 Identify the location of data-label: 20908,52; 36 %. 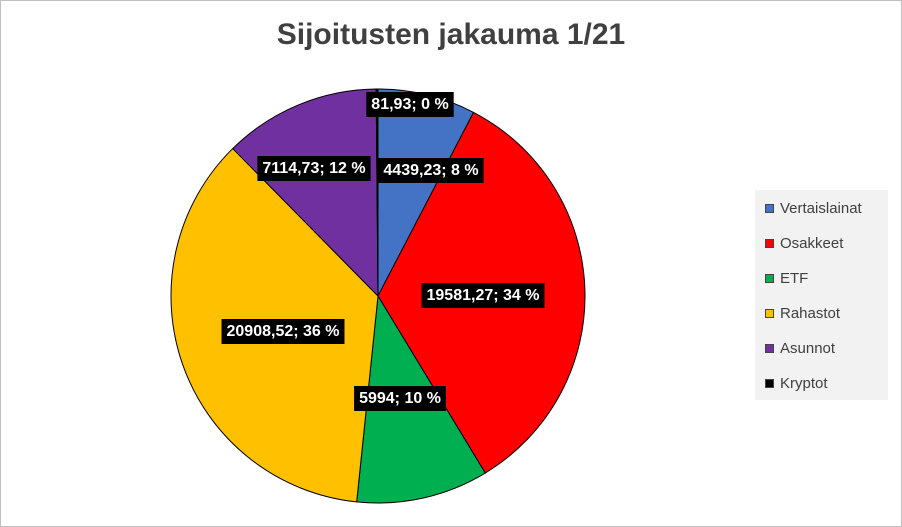
(283, 331).